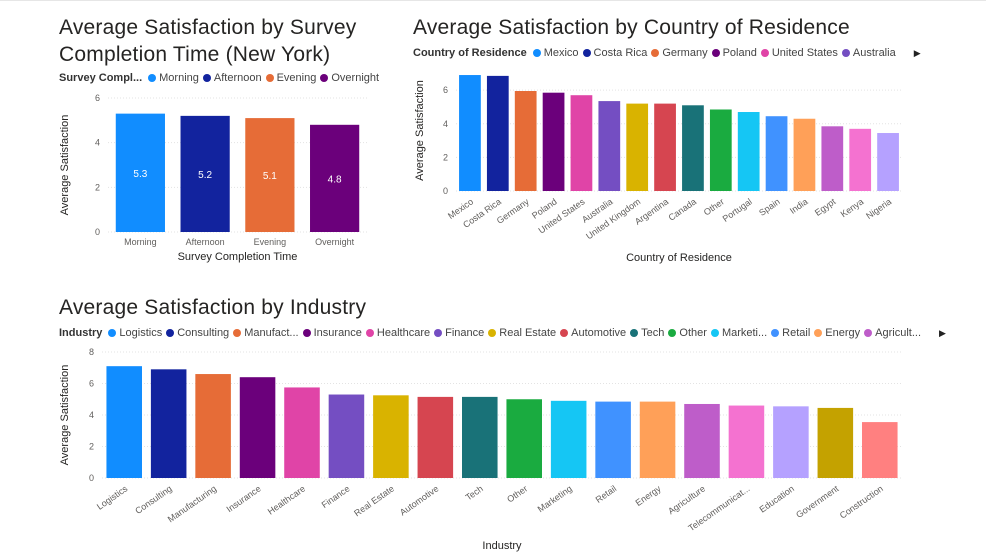  Describe the element at coordinates (555, 53) in the screenshot. I see `legend-item-mexico: Mexico` at that location.